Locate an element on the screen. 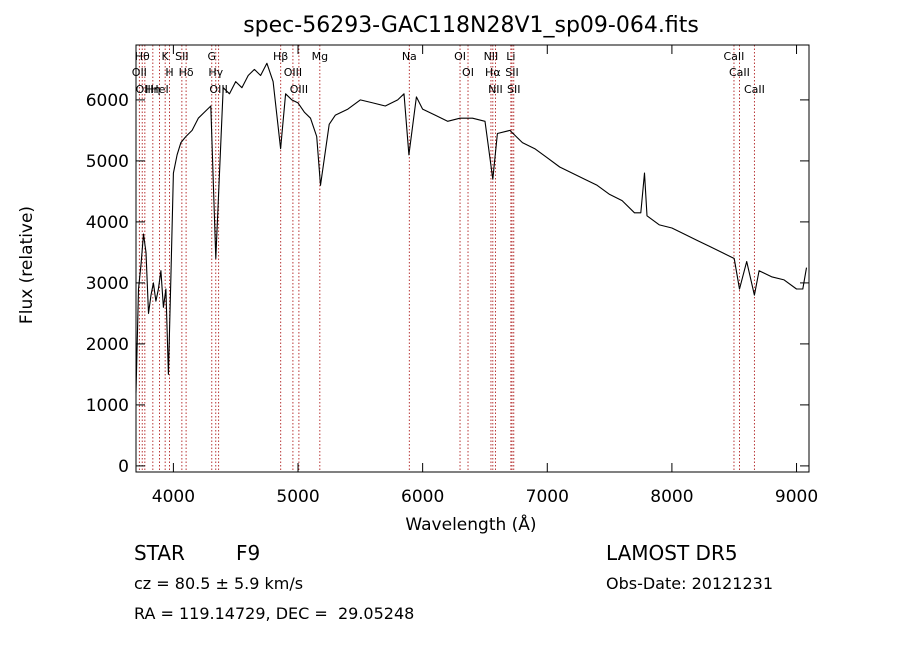 Image resolution: width=900 pixels, height=649 pixels. y-tick-label: 5000 is located at coordinates (107, 162).